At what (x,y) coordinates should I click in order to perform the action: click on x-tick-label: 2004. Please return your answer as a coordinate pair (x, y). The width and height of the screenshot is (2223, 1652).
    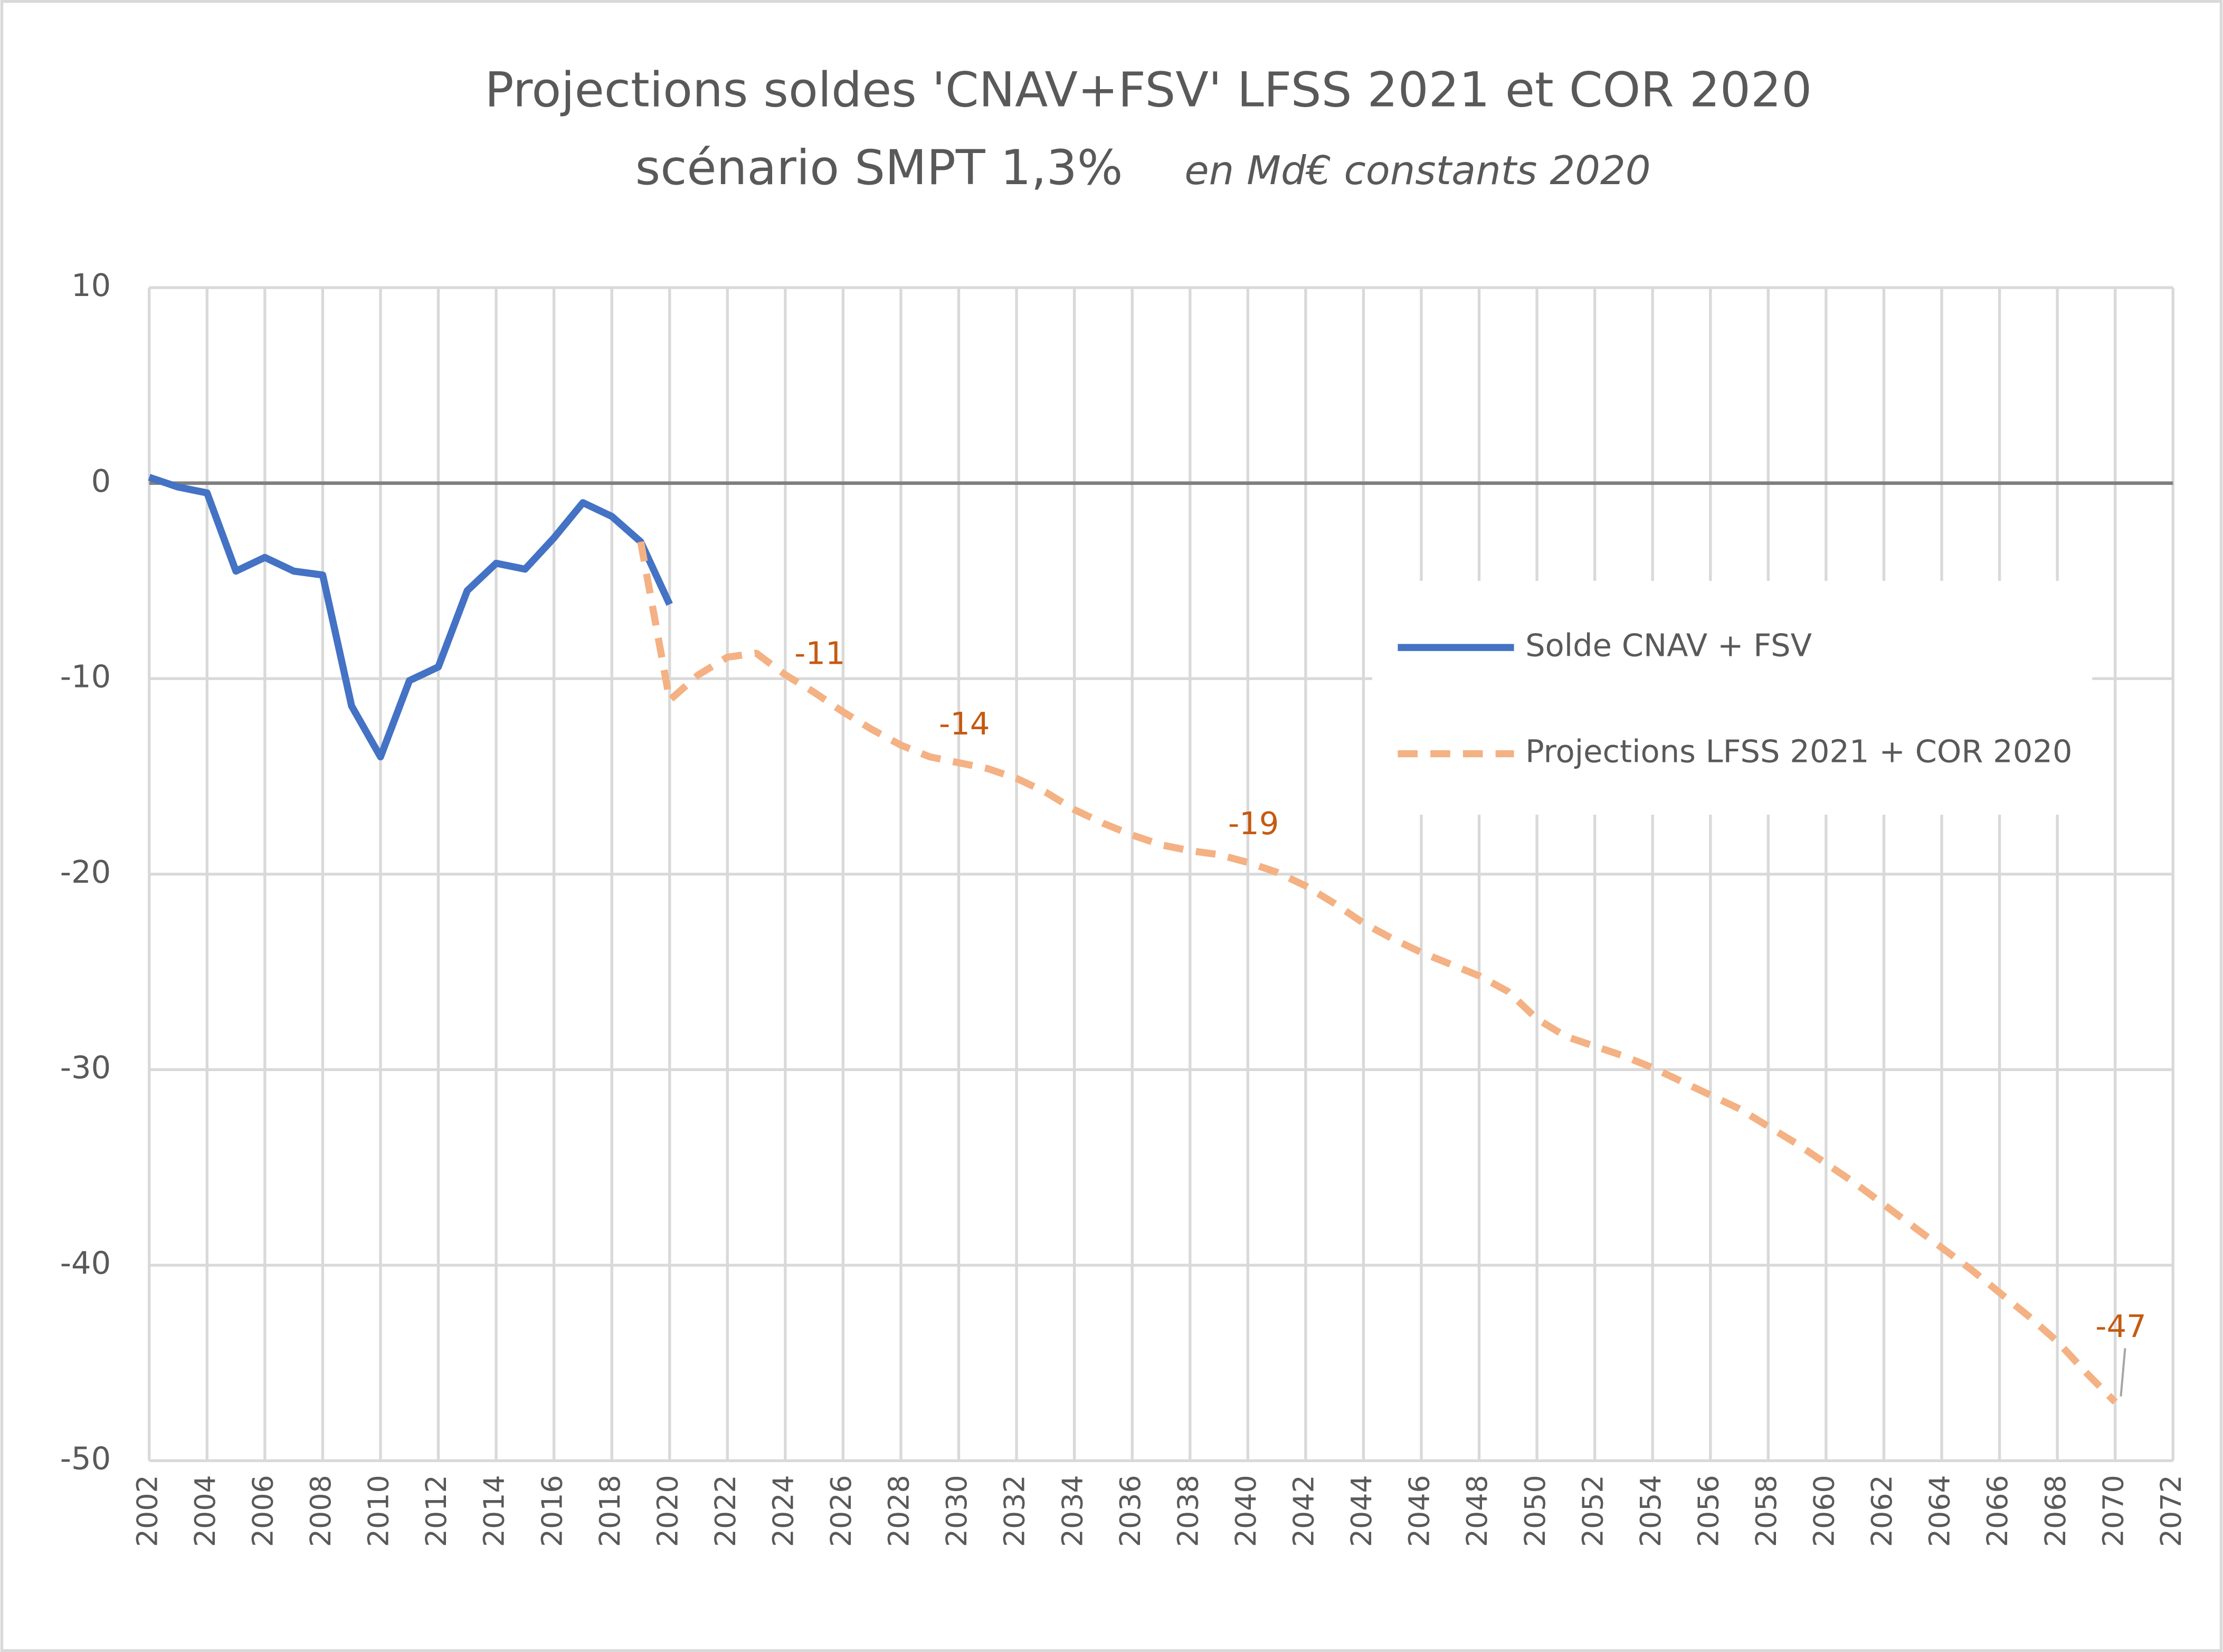
    Looking at the image, I should click on (205, 1511).